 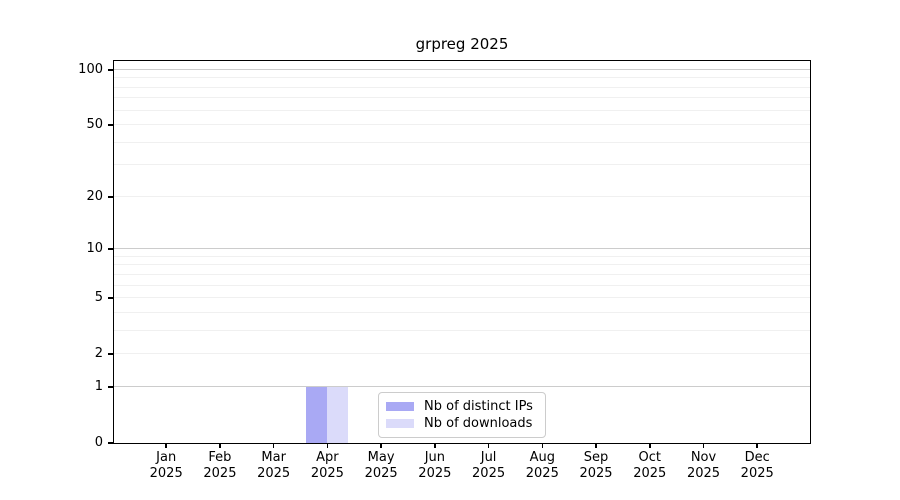 I want to click on x-tick-label: Dec 2025, so click(x=757, y=466).